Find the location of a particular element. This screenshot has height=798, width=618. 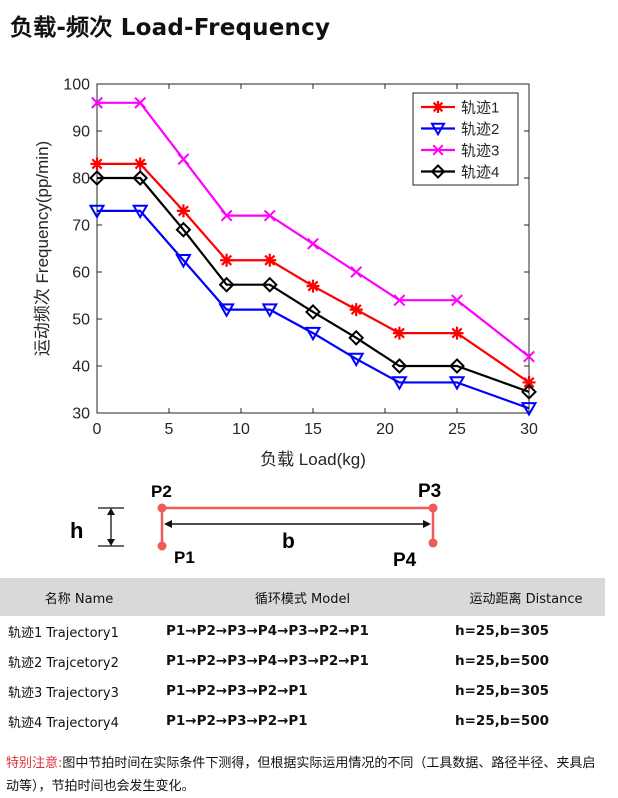

table-header-row: 名称 Name 循环模式 Model 运动距离 Distance is located at coordinates (302, 597).